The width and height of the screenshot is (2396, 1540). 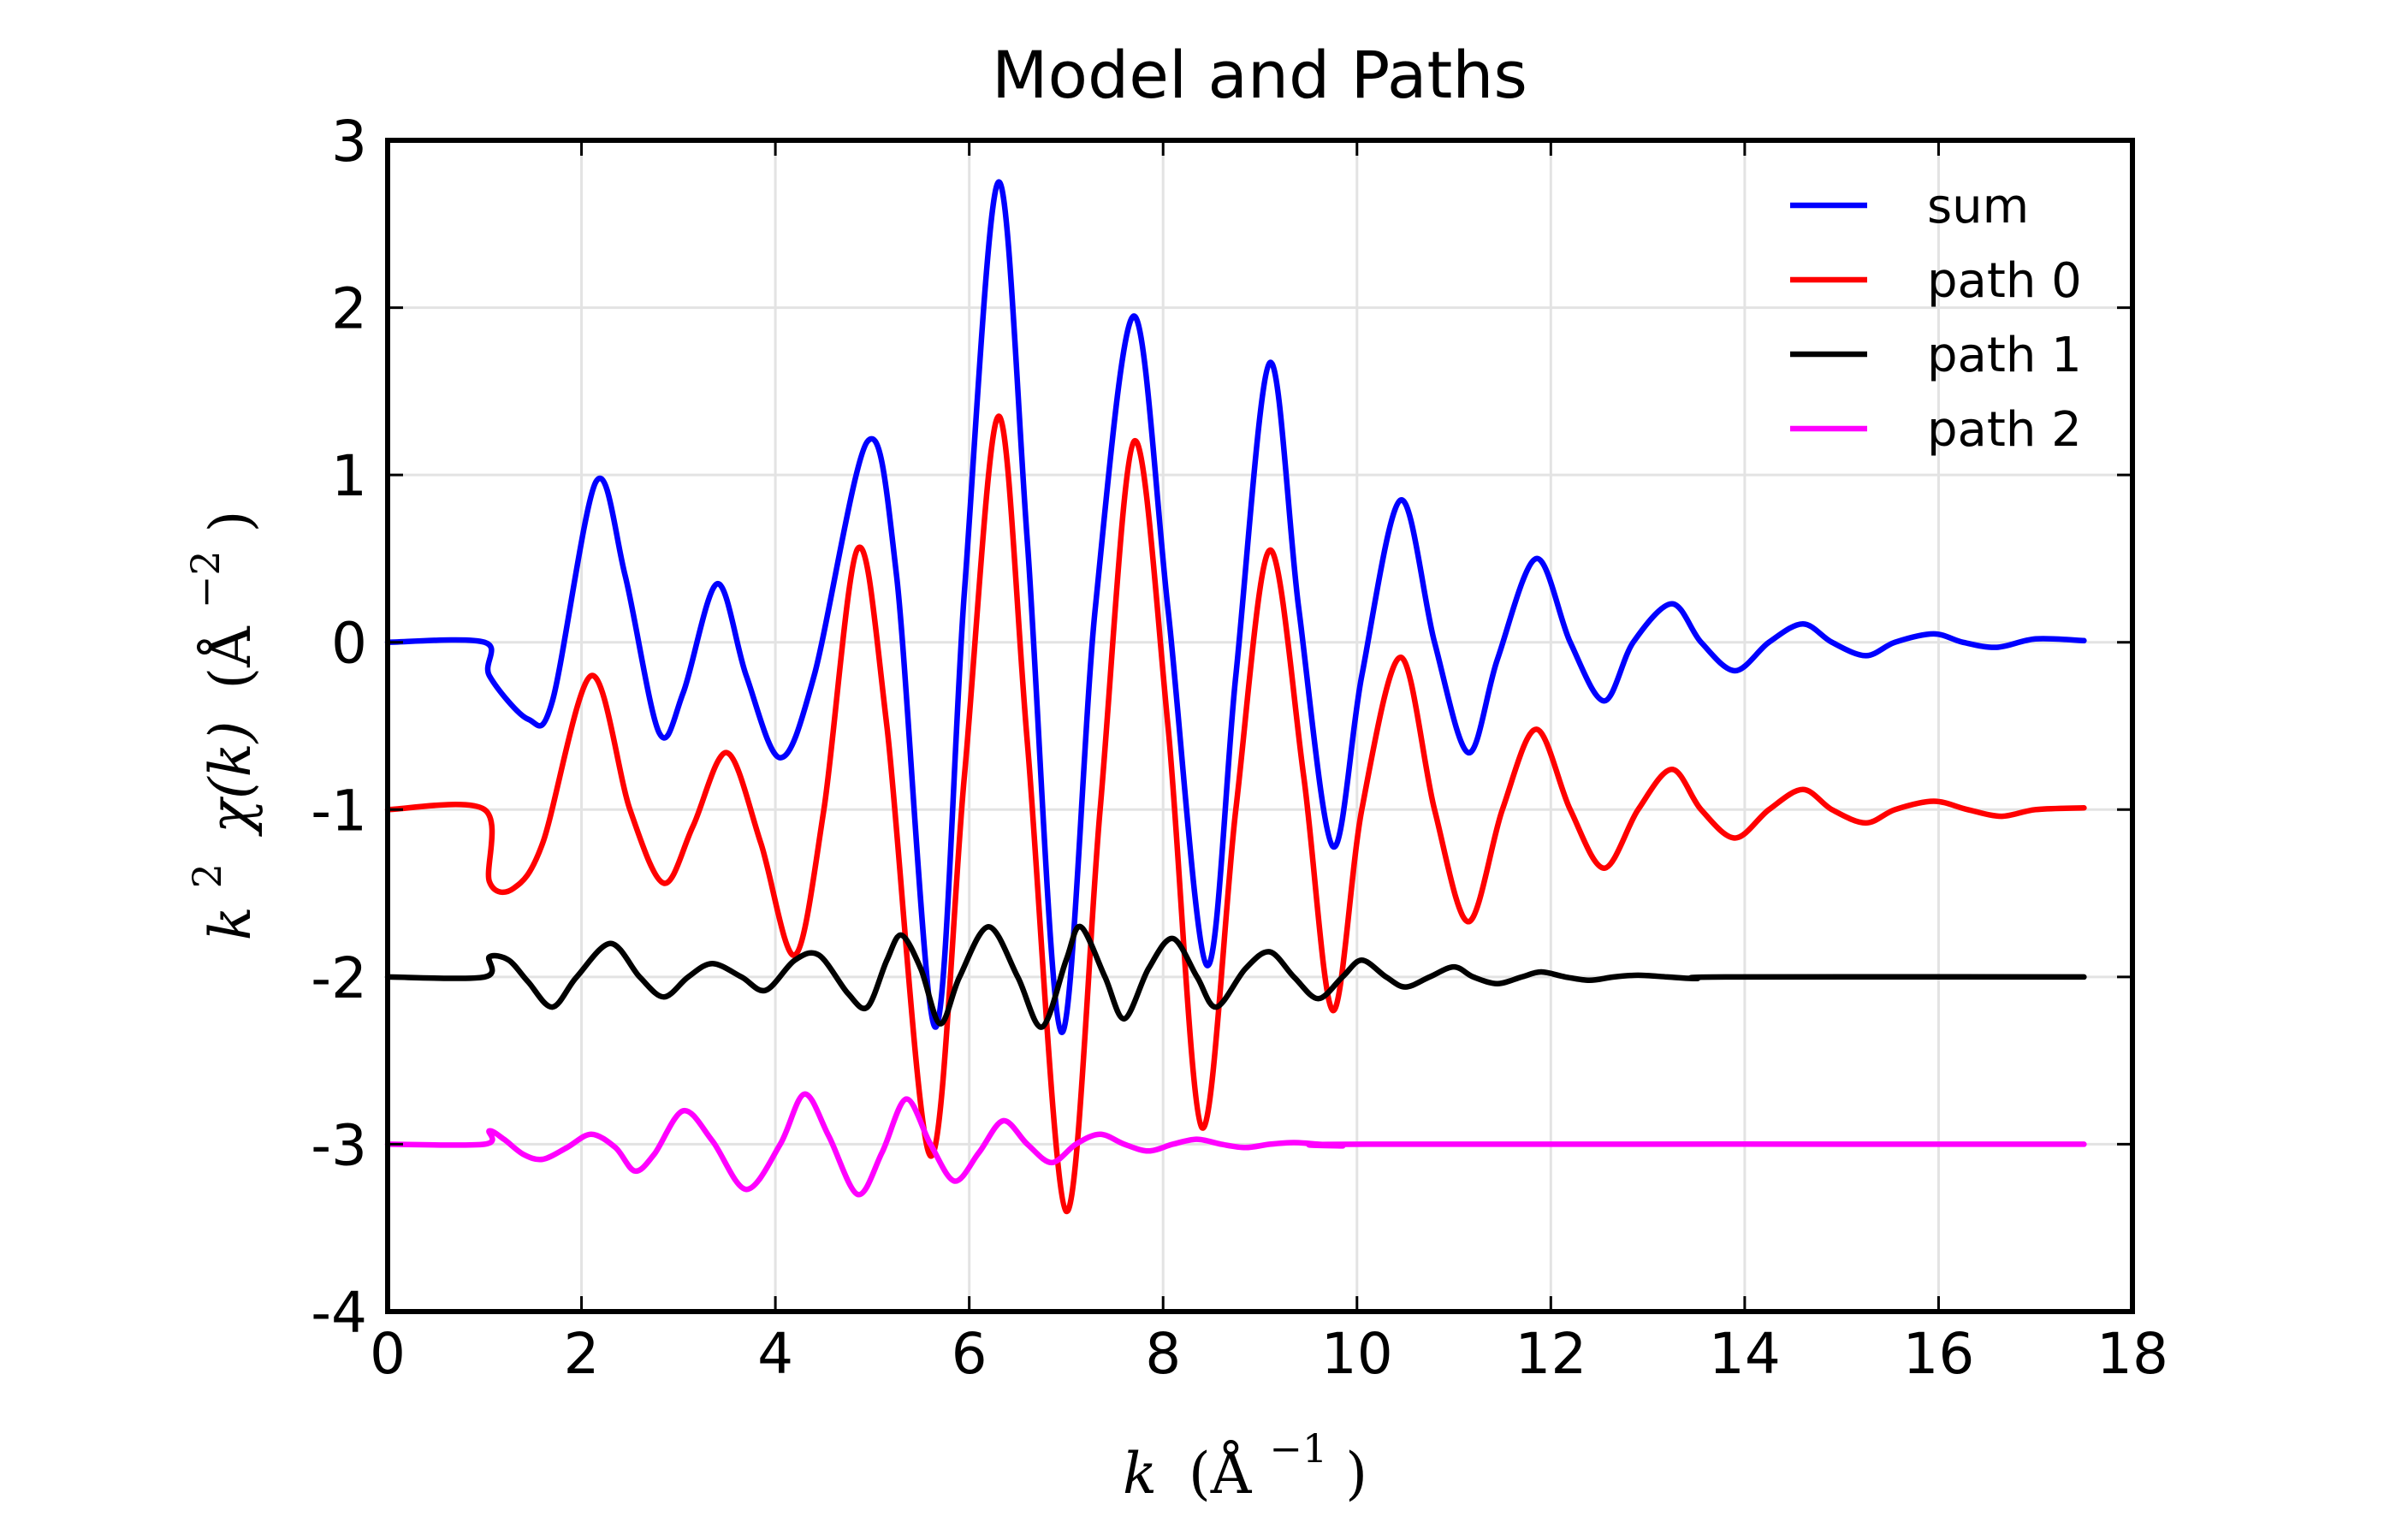 I want to click on x-tick-label: 8, so click(x=1163, y=1354).